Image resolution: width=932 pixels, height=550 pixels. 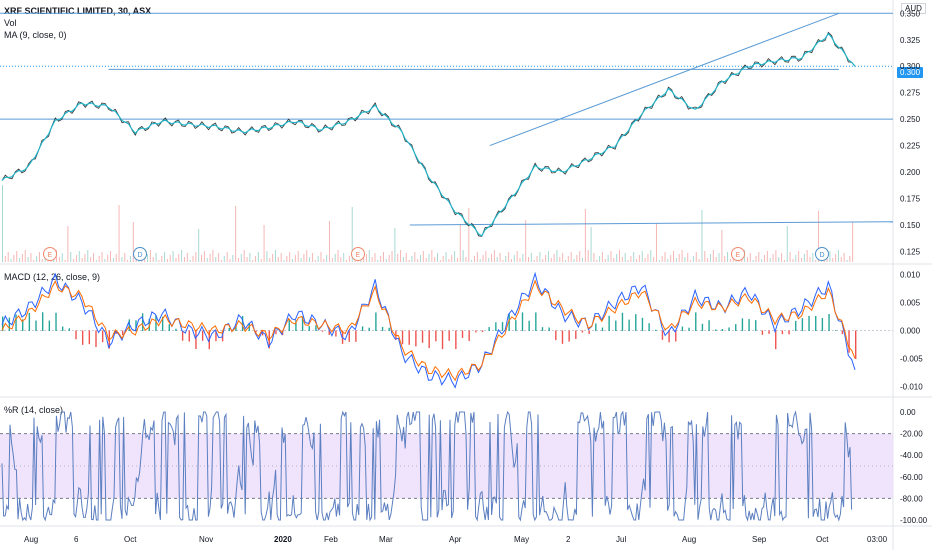 What do you see at coordinates (78, 11) in the screenshot?
I see `chart-title: XRF SCIENTIFIC LIMITED, 30, ASX` at bounding box center [78, 11].